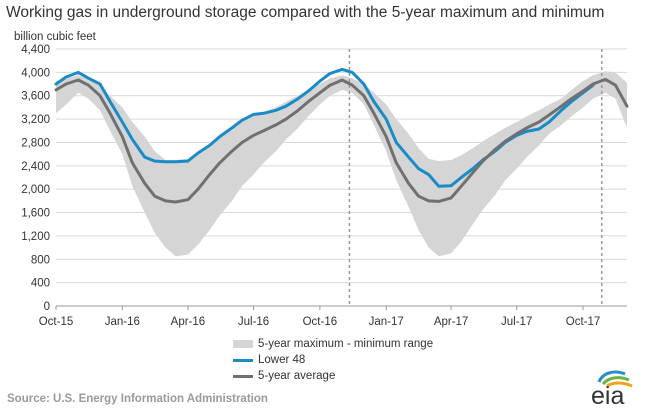 This screenshot has height=415, width=645. What do you see at coordinates (243, 376) in the screenshot?
I see `legend-swatch-average` at bounding box center [243, 376].